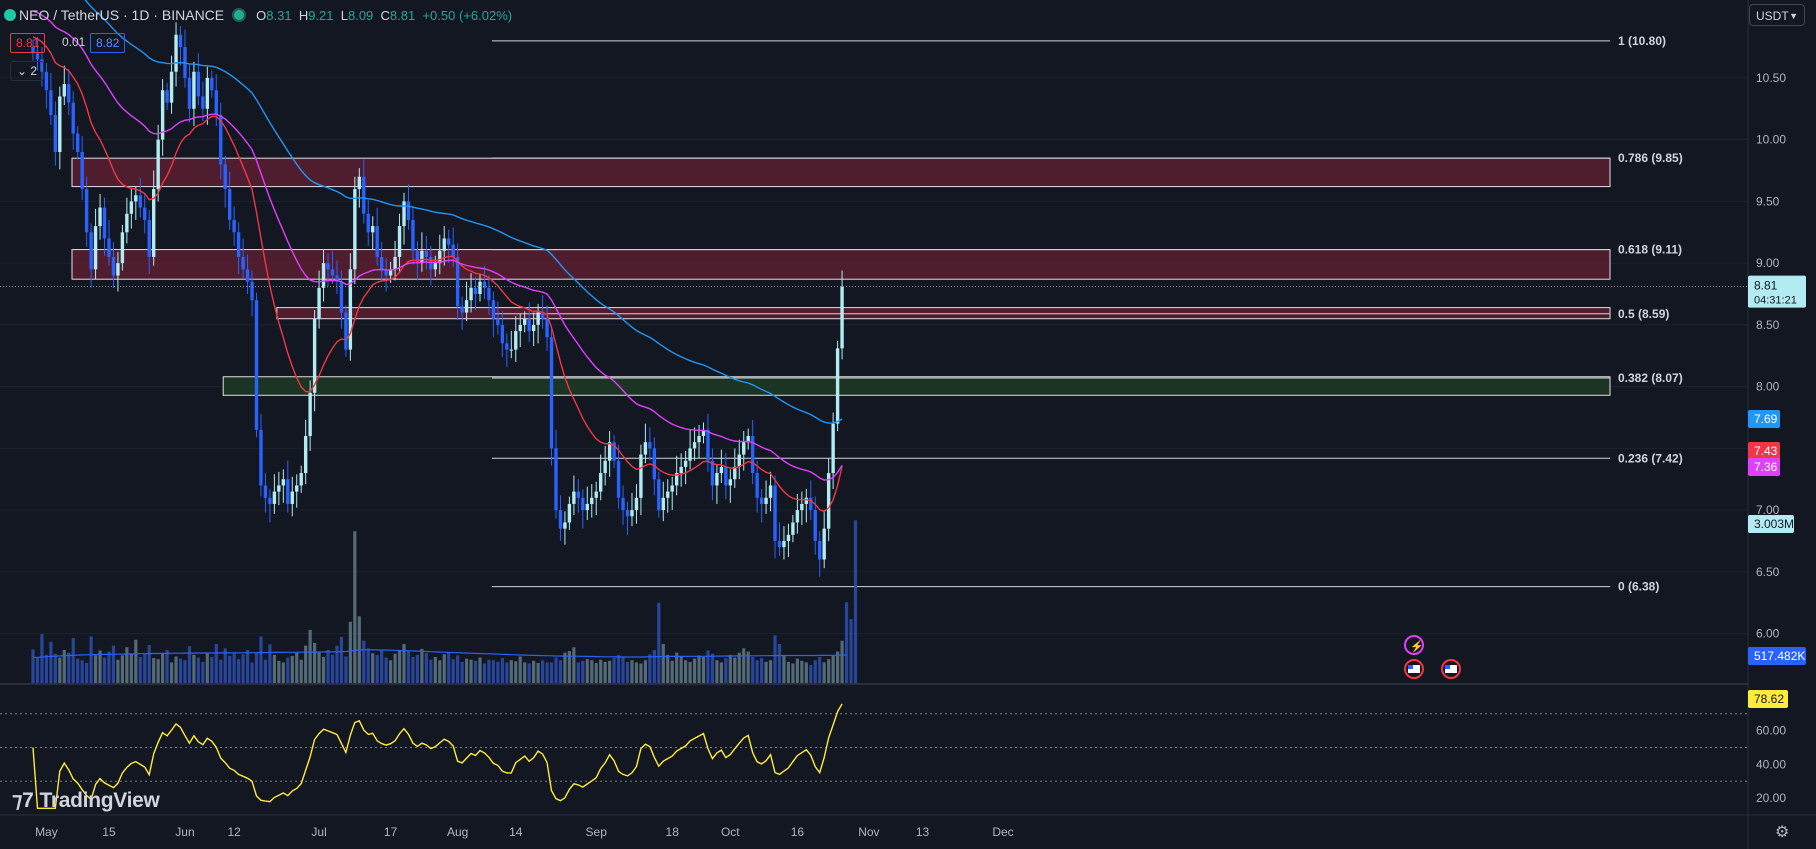 Image resolution: width=1816 pixels, height=849 pixels. Describe the element at coordinates (1766, 419) in the screenshot. I see `ema-badge-text: 7.69` at that location.